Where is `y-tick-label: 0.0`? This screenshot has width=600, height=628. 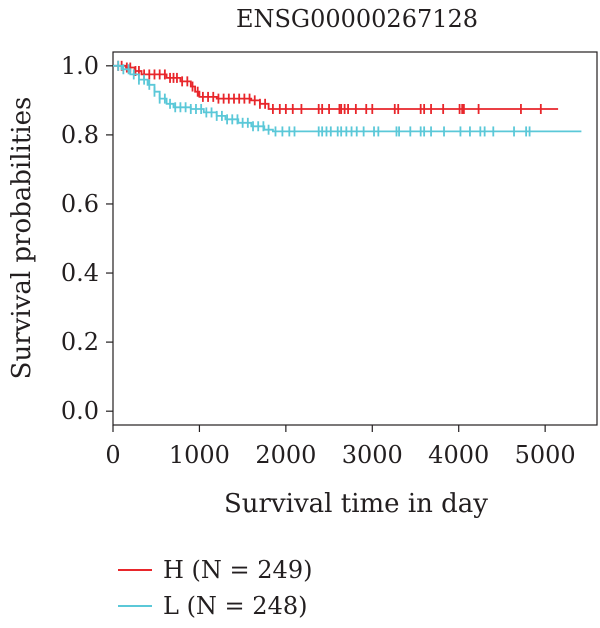
y-tick-label: 0.0 is located at coordinates (80, 411).